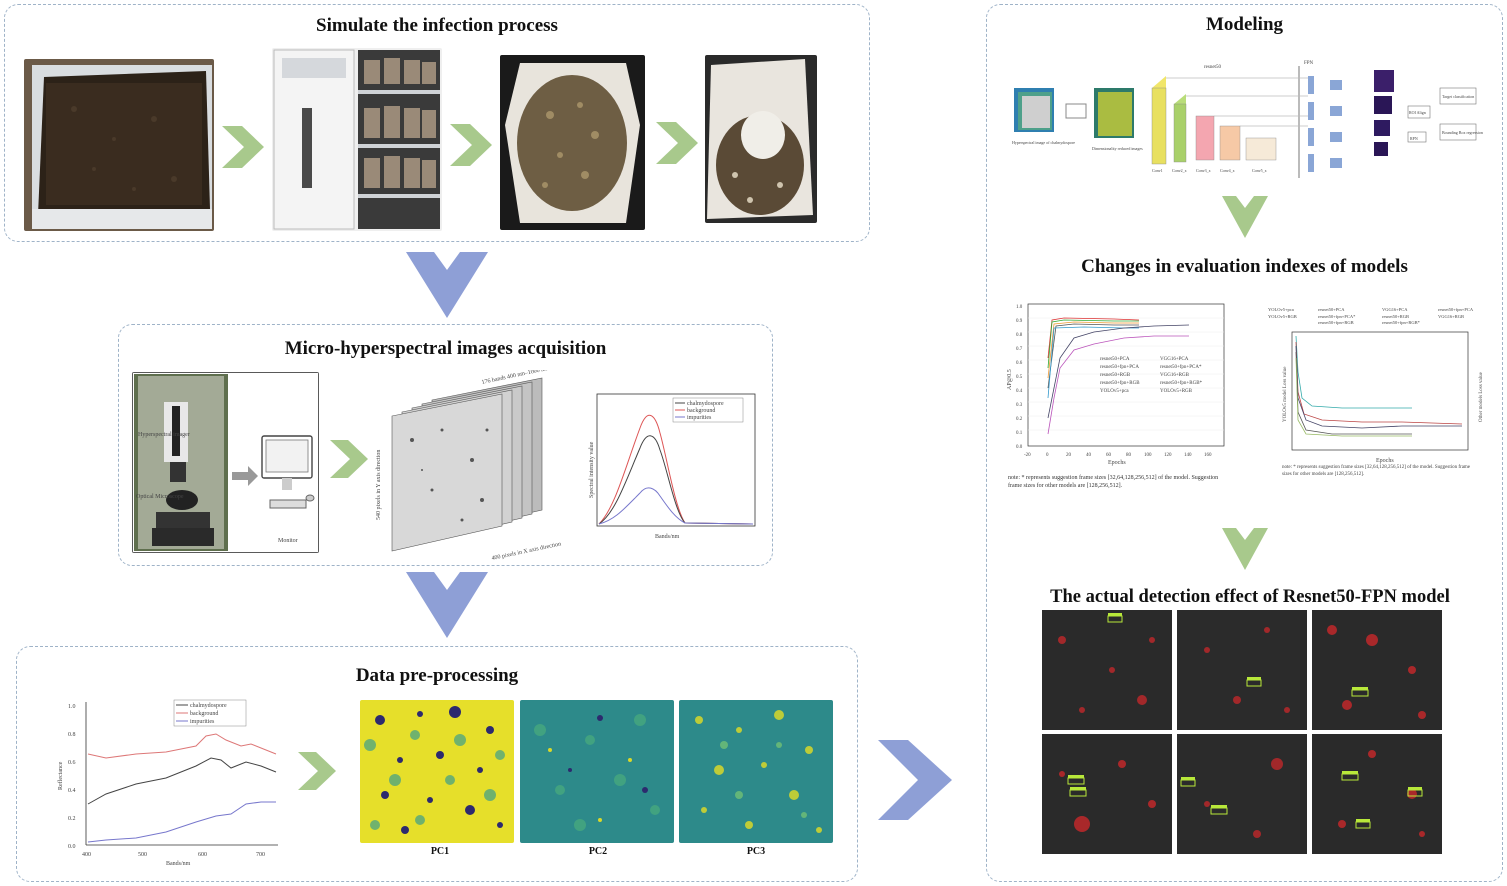  Describe the element at coordinates (1244, 266) in the screenshot. I see `evaluation-title: Changes in evaluation indexes of models` at that location.